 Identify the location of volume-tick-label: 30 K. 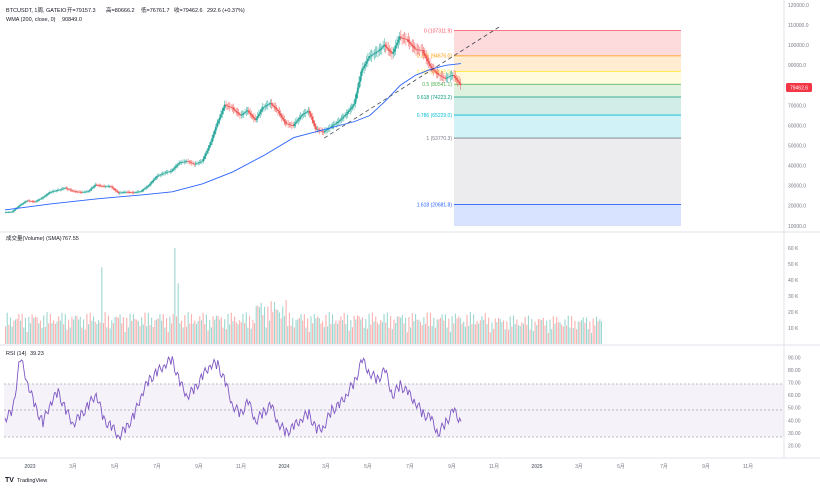
(793, 297).